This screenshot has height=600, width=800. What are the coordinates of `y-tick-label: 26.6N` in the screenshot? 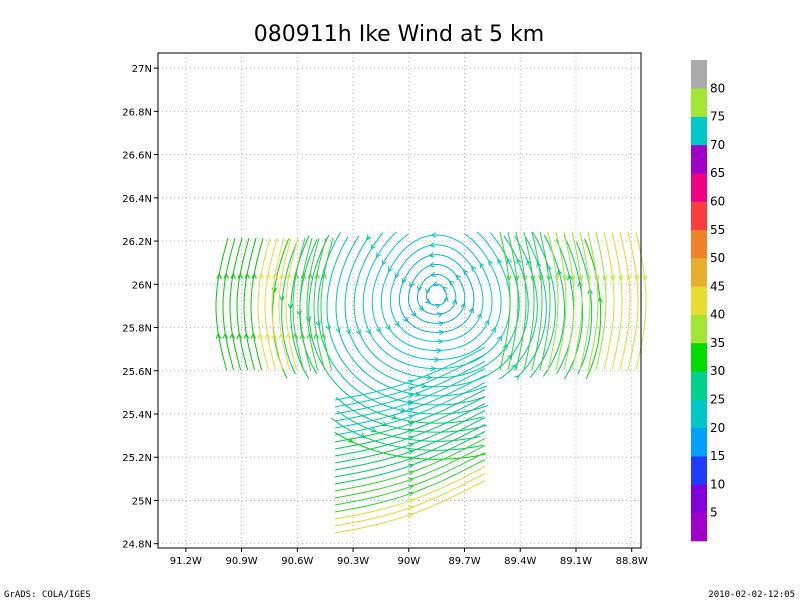 It's located at (137, 156).